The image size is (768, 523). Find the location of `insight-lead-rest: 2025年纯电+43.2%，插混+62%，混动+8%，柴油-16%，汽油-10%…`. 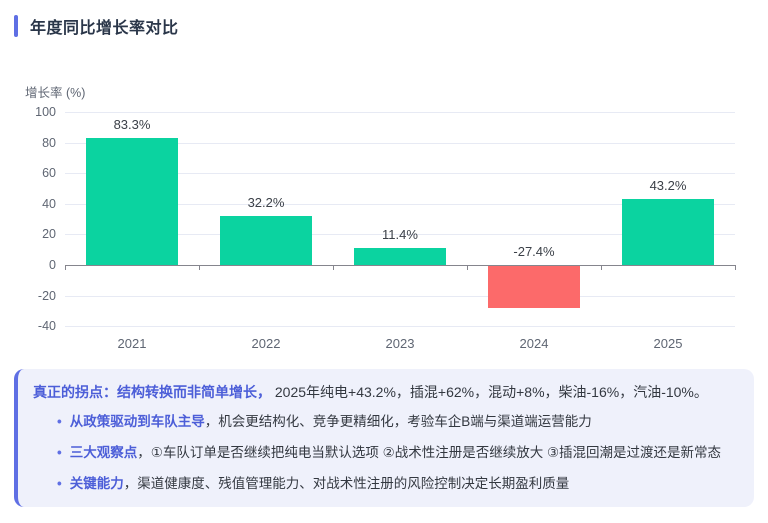

insight-lead-rest: 2025年纯电+43.2%，插混+62%，混动+8%，柴油-16%，汽油-10%… is located at coordinates (491, 392).